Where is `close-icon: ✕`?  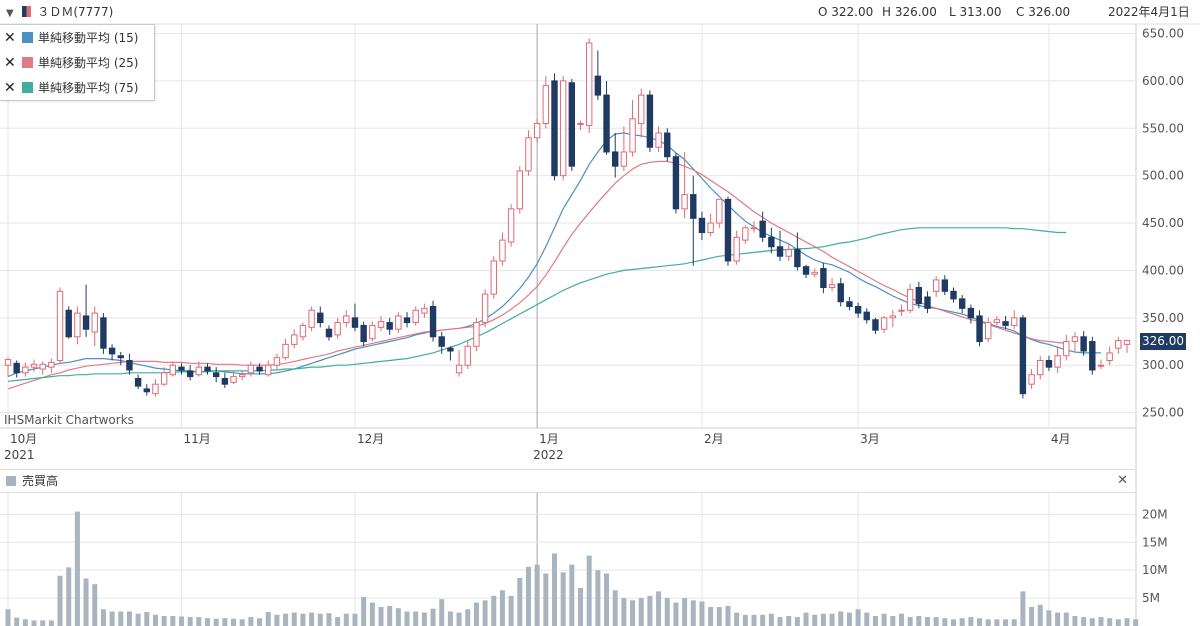
close-icon: ✕ is located at coordinates (1122, 480).